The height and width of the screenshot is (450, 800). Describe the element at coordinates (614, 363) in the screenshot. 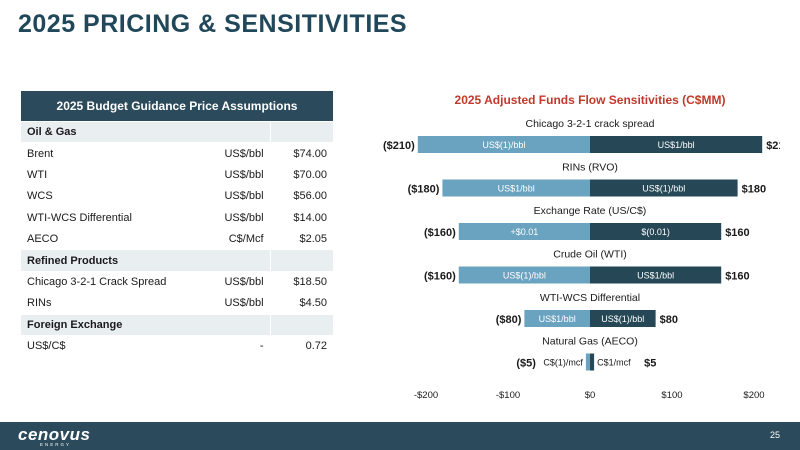

I see `bar-positive-label: C$1/mcf` at that location.